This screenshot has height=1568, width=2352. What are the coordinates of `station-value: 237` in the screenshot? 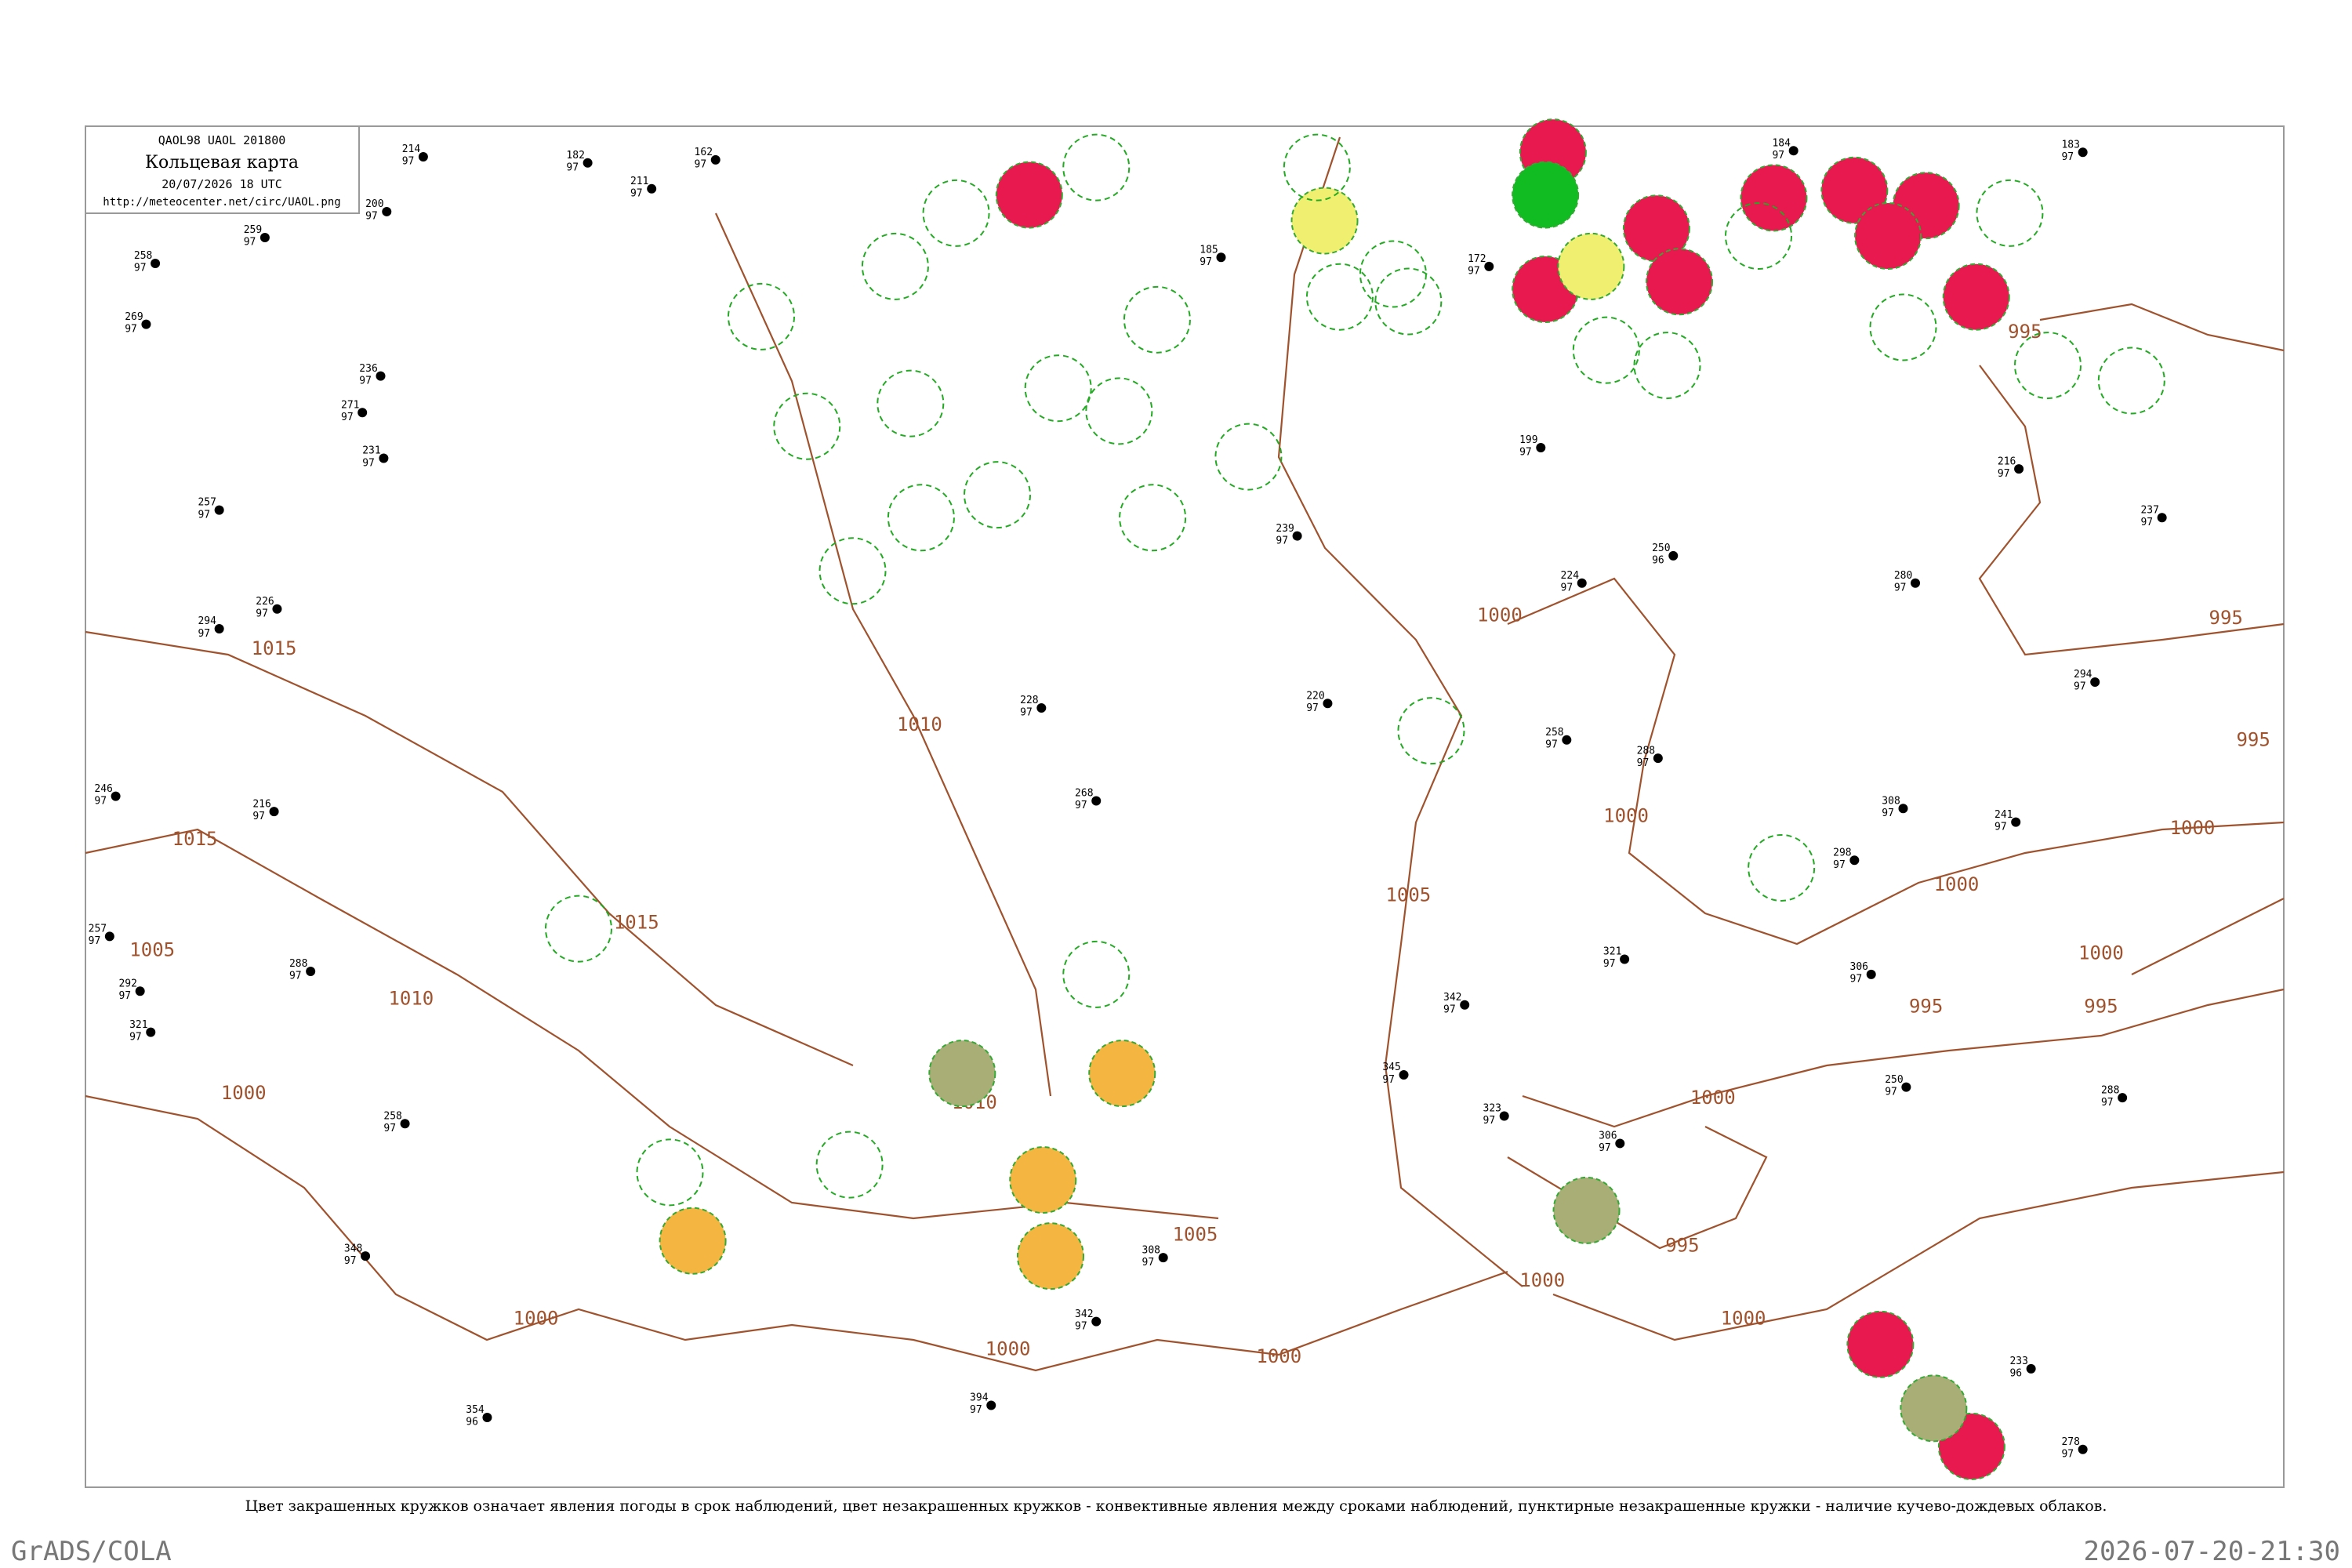 It's located at (2149, 510).